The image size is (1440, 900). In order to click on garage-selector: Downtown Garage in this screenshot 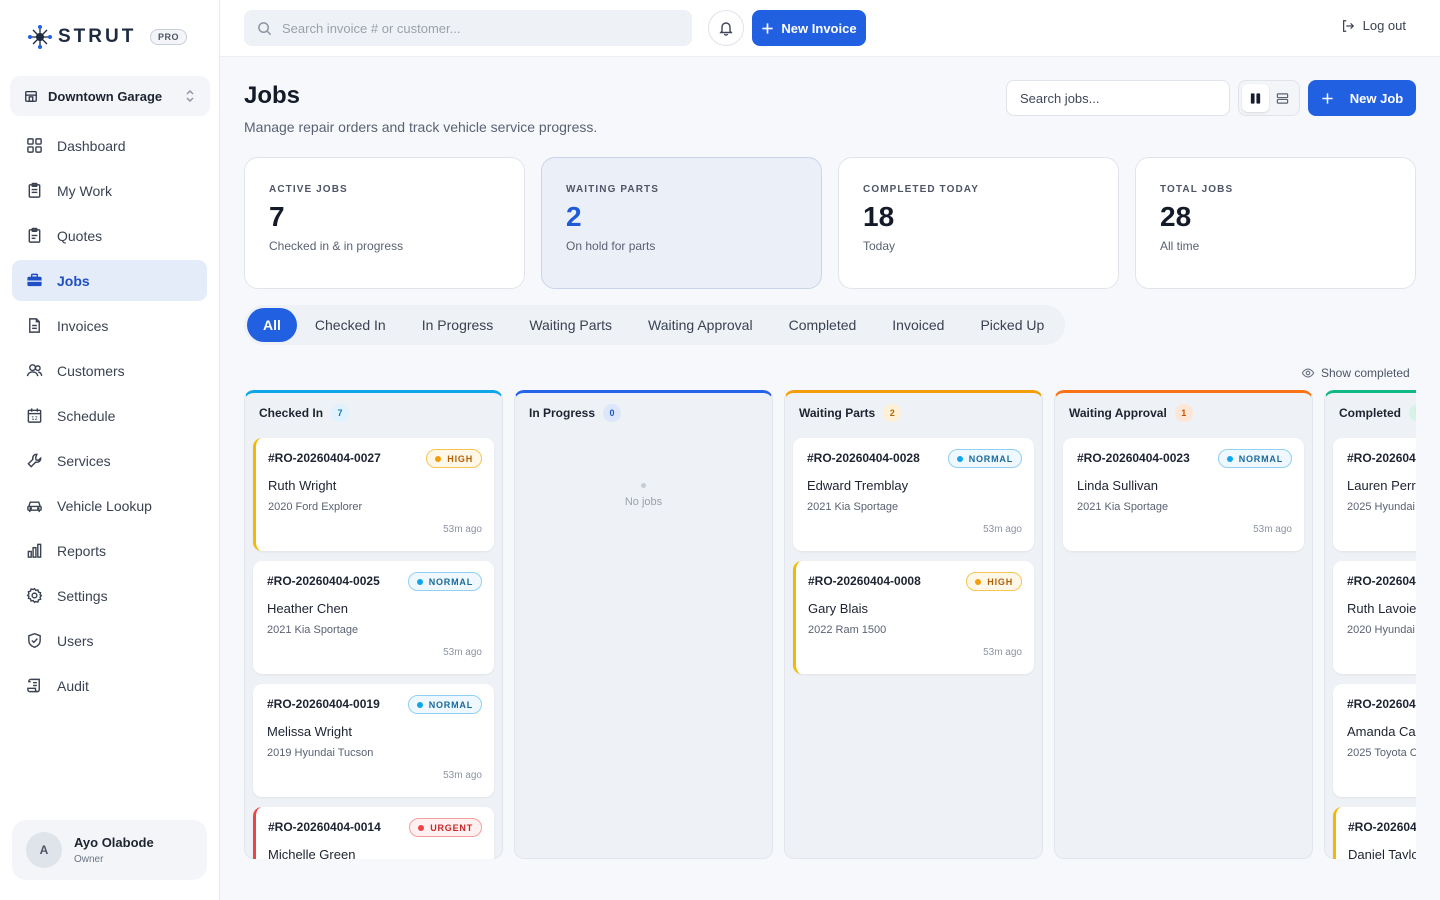, I will do `click(110, 96)`.